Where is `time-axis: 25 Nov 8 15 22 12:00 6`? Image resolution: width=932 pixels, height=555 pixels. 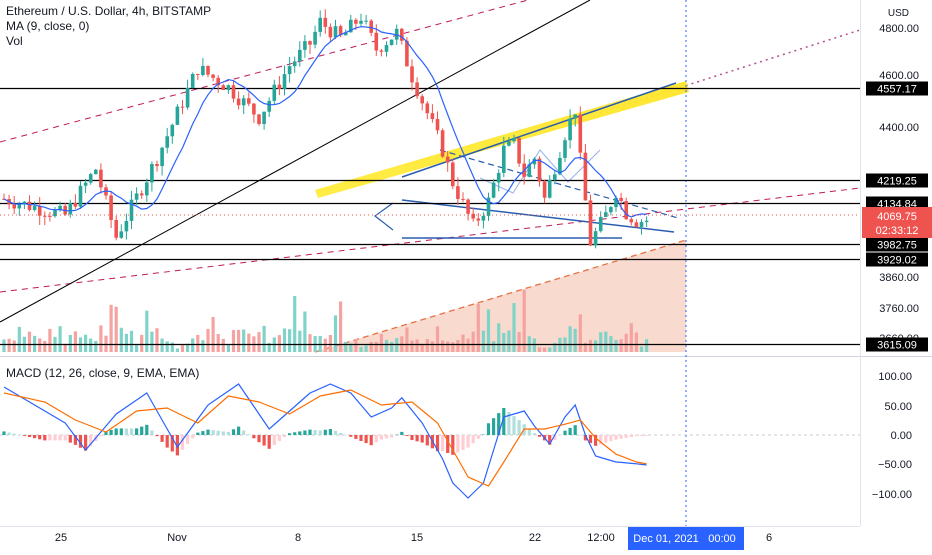 time-axis: 25 Nov 8 15 22 12:00 6 is located at coordinates (413, 538).